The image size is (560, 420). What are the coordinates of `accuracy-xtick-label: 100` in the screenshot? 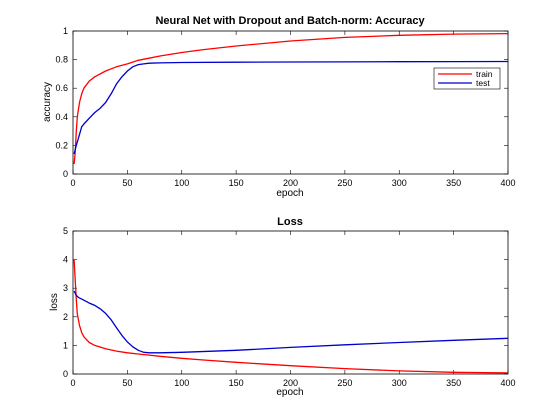 It's located at (181, 183).